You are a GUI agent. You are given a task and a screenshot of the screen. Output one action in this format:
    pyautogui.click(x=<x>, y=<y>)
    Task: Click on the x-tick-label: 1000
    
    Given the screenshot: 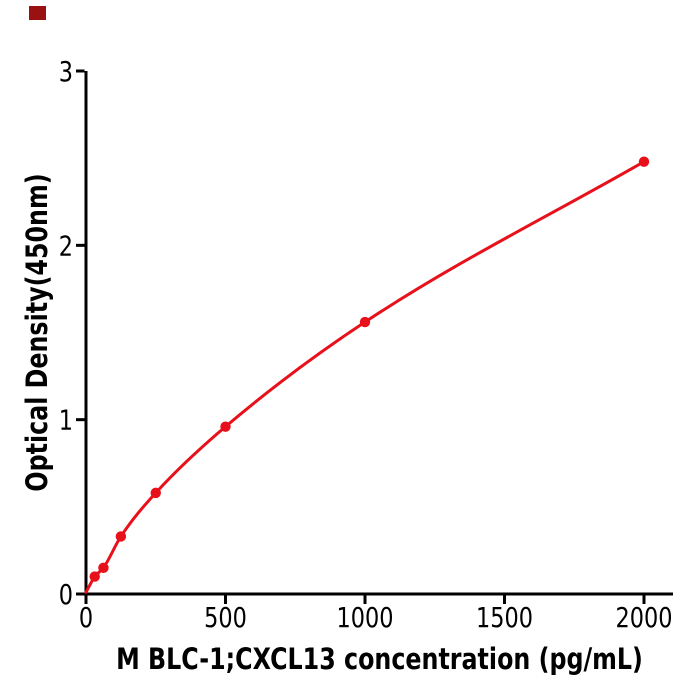 What is the action you would take?
    pyautogui.click(x=365, y=616)
    